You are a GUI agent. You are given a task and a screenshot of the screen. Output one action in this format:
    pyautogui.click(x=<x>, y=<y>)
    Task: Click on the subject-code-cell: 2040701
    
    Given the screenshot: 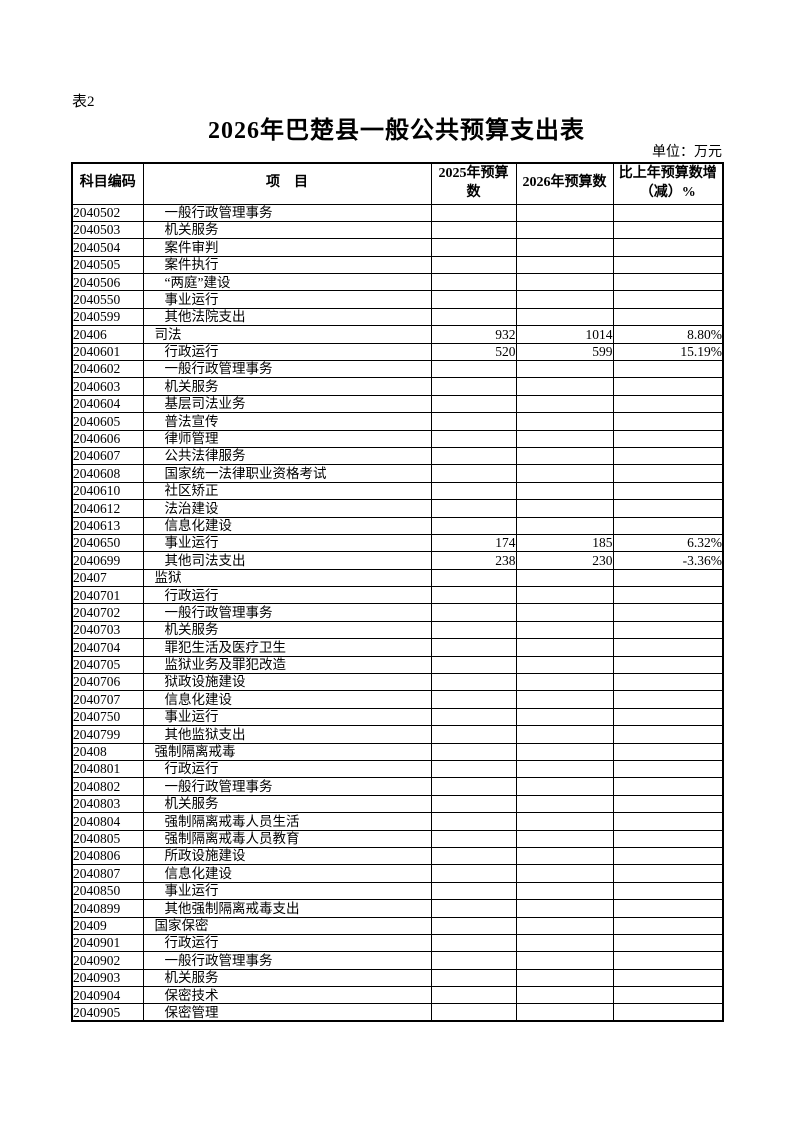 What is the action you would take?
    pyautogui.click(x=107, y=595)
    